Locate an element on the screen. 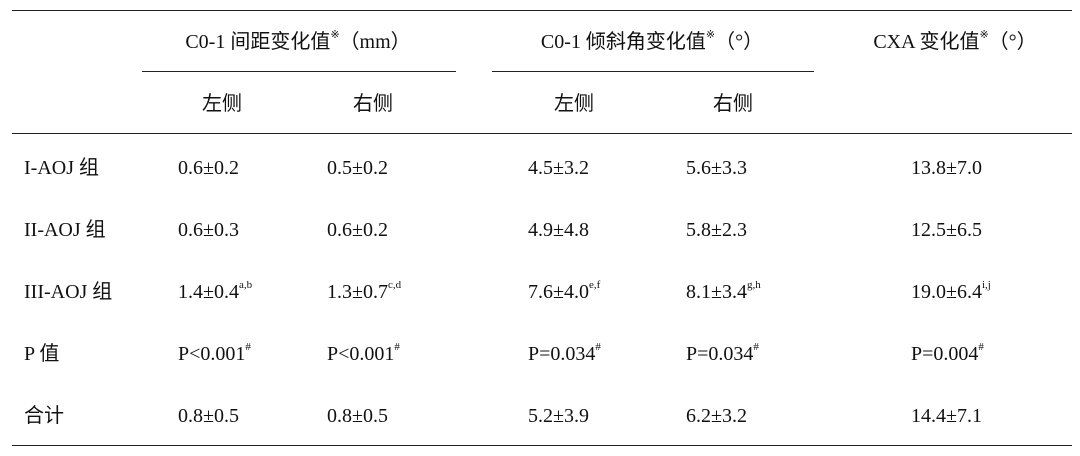  header-group-tilt-unit: （°） is located at coordinates (739, 42).